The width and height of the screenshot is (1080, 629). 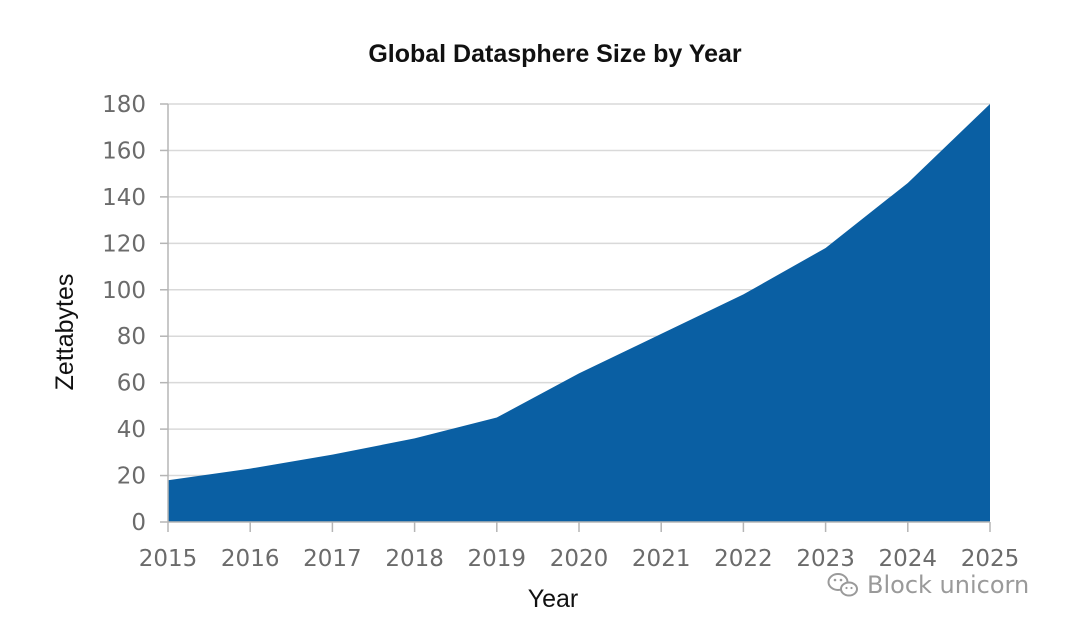 What do you see at coordinates (743, 559) in the screenshot?
I see `x-tick-label: 2022` at bounding box center [743, 559].